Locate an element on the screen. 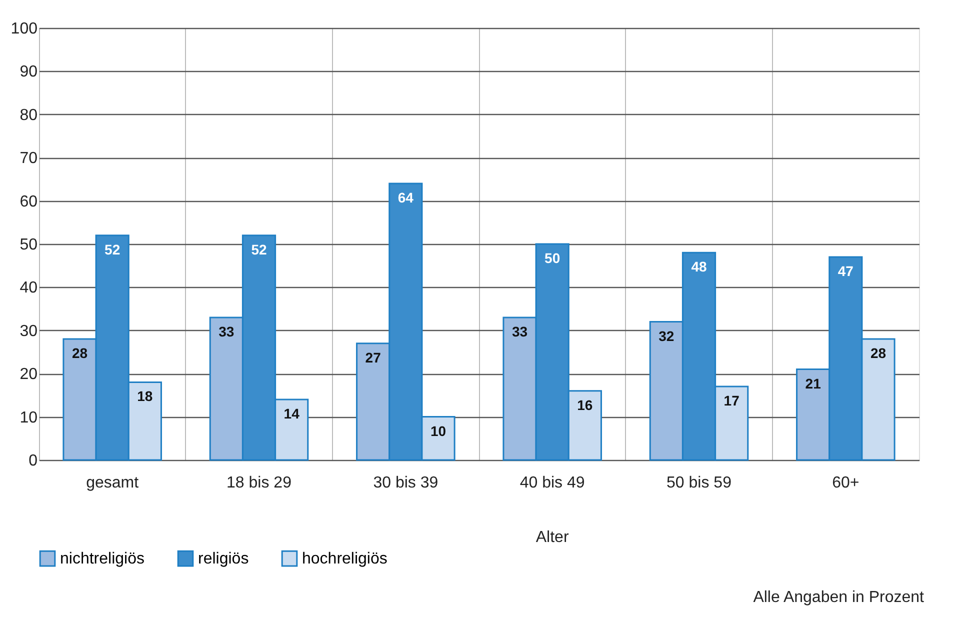  data-label: 17 is located at coordinates (732, 400).